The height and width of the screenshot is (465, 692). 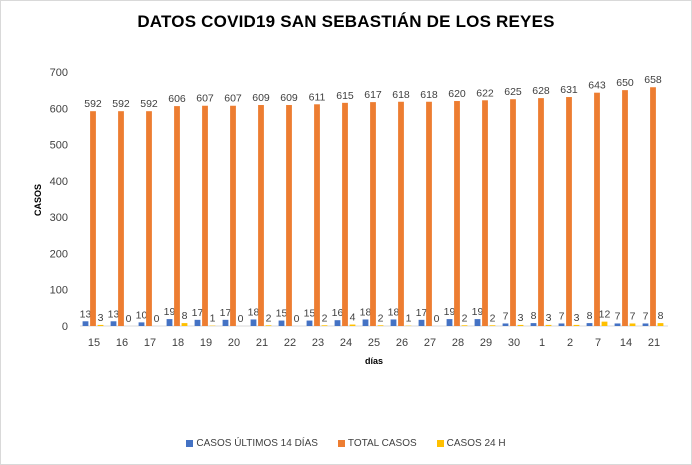 What do you see at coordinates (382, 443) in the screenshot?
I see `legend-label: TOTAL CASOS` at bounding box center [382, 443].